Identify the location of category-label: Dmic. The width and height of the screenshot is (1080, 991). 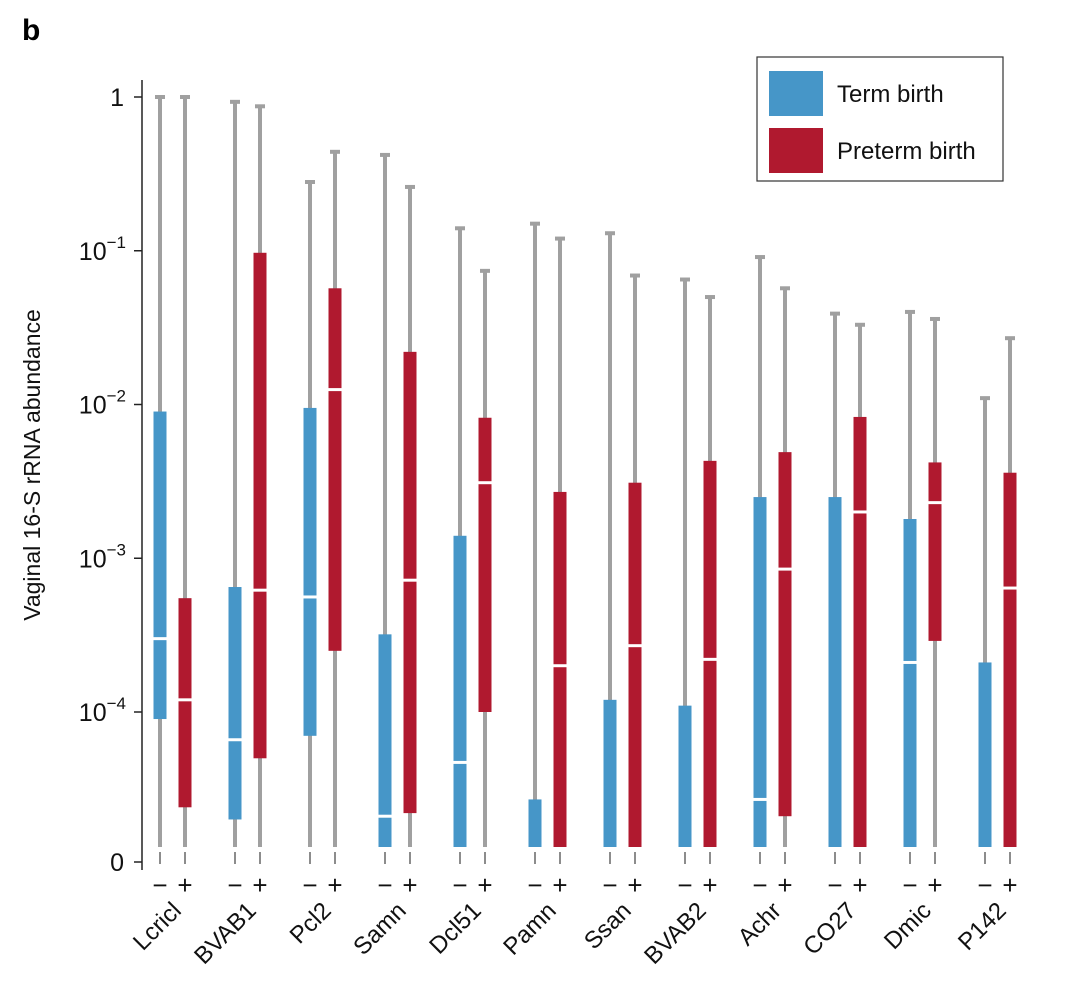
(908, 926).